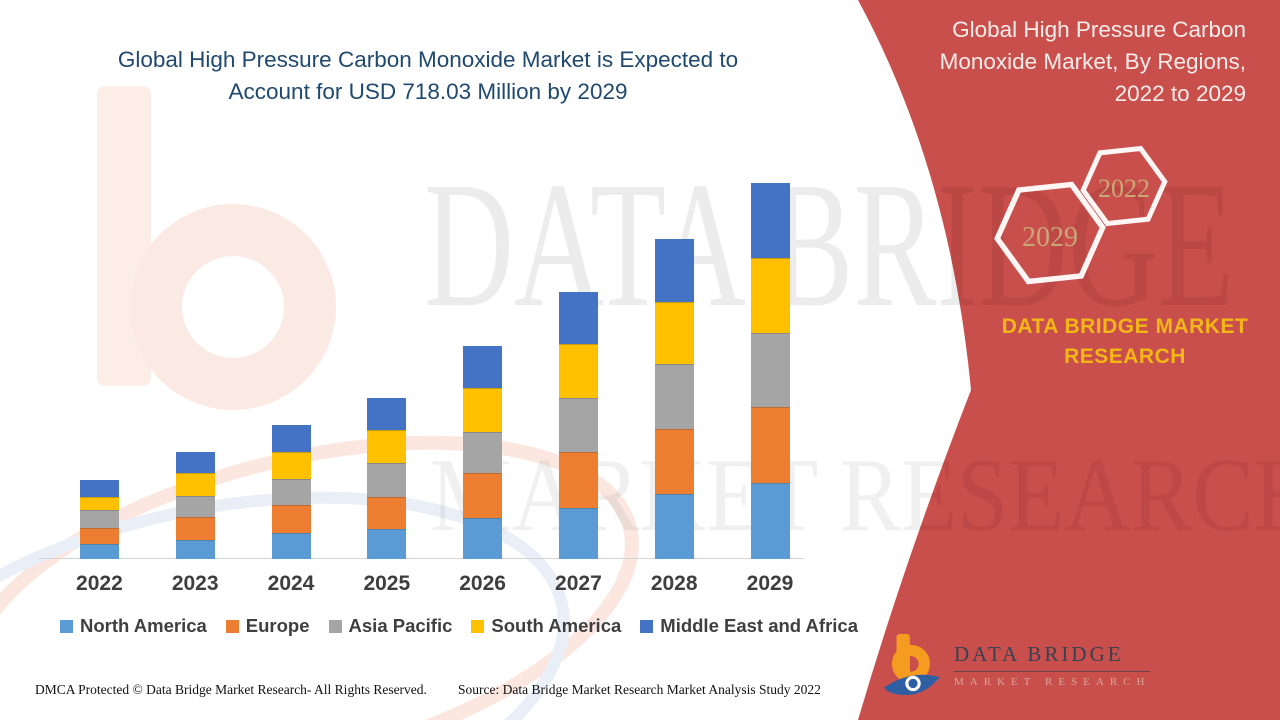 The width and height of the screenshot is (1280, 720). I want to click on bar-2027, so click(578, 425).